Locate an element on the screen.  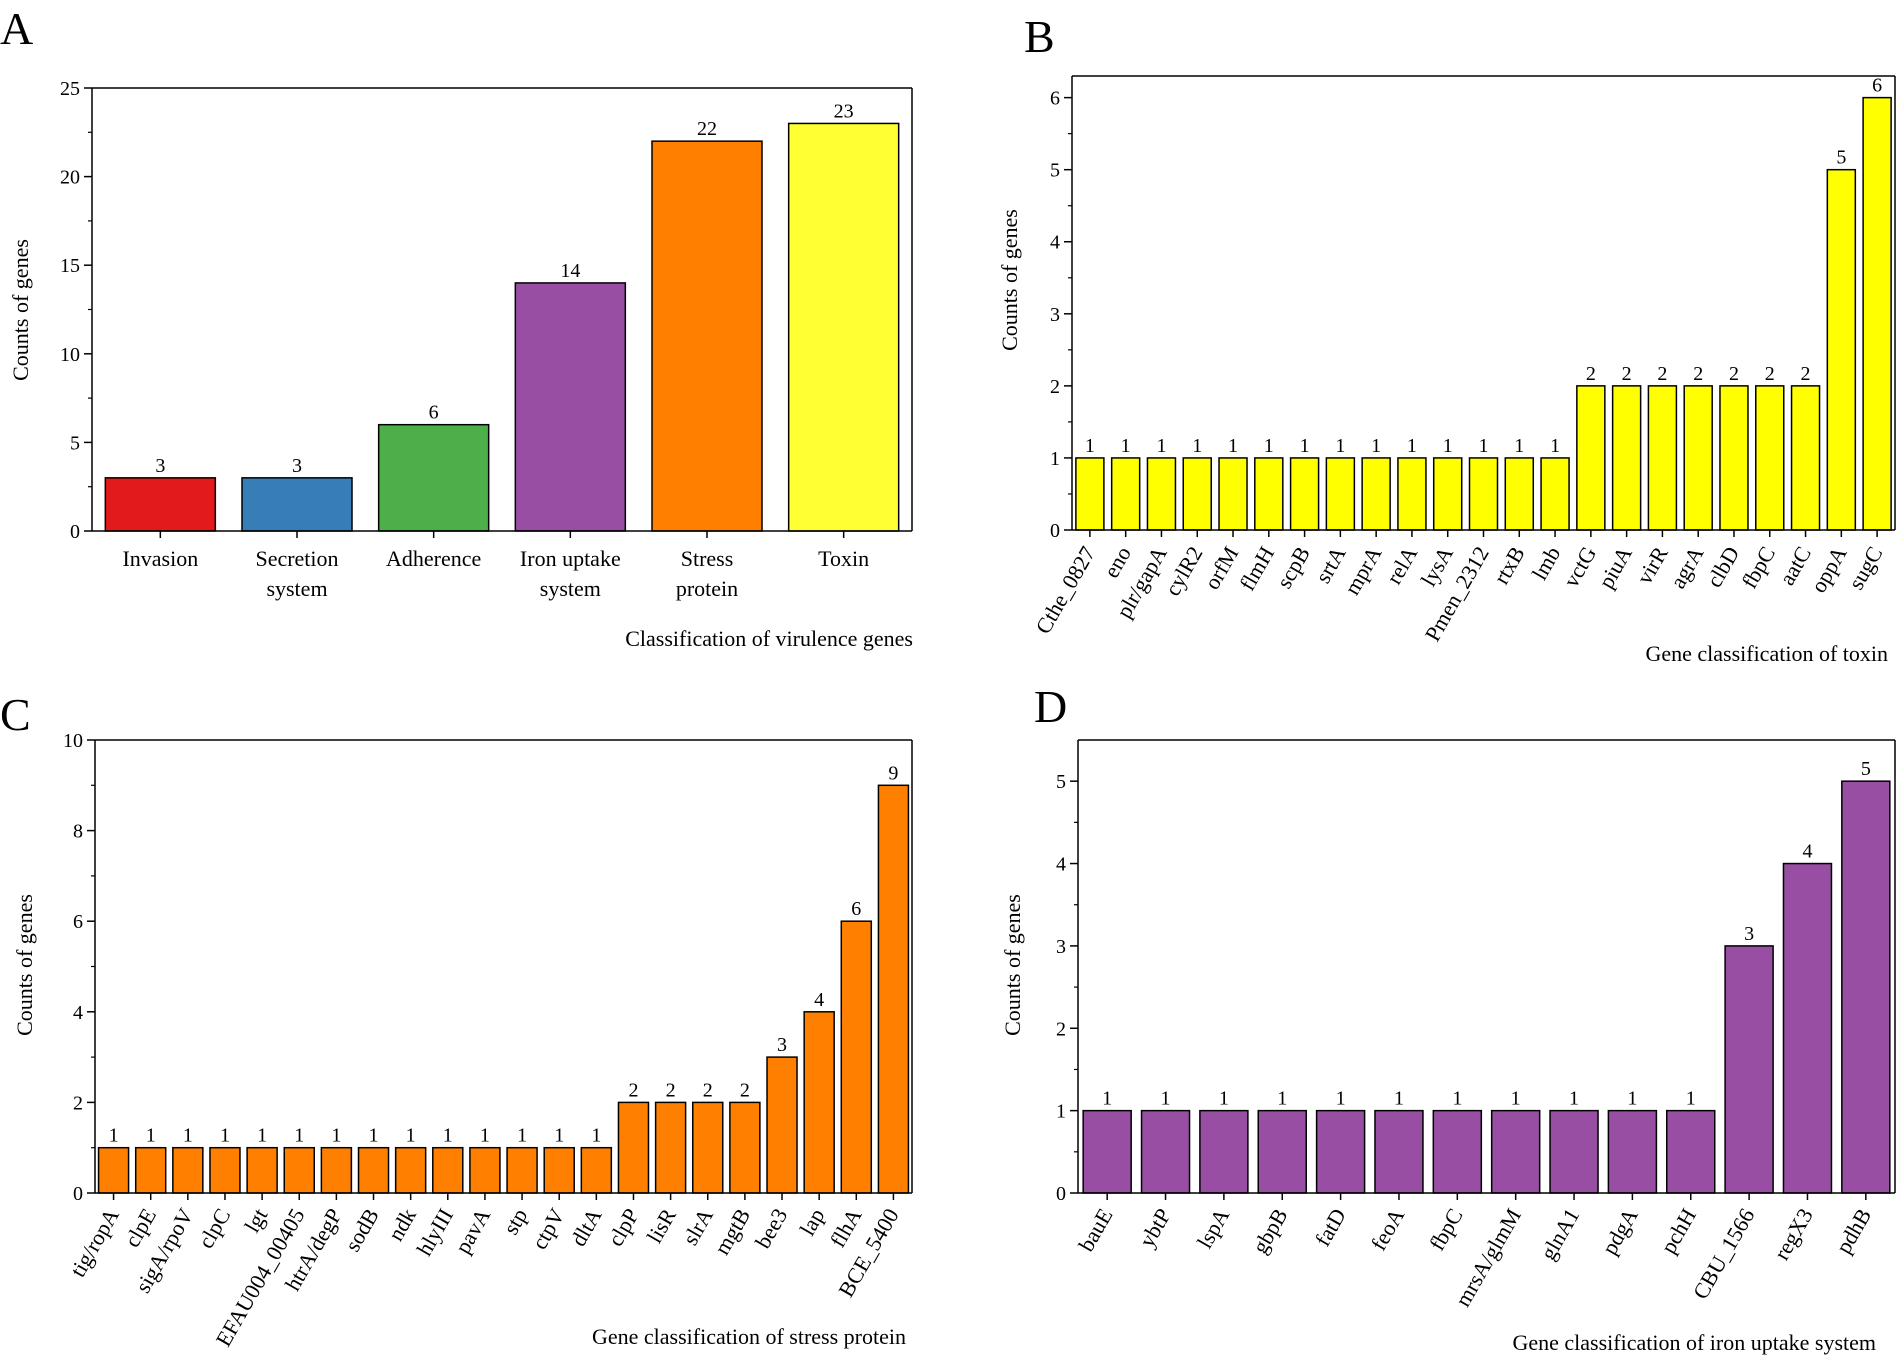
y-tick-label: 20 is located at coordinates (70, 178).